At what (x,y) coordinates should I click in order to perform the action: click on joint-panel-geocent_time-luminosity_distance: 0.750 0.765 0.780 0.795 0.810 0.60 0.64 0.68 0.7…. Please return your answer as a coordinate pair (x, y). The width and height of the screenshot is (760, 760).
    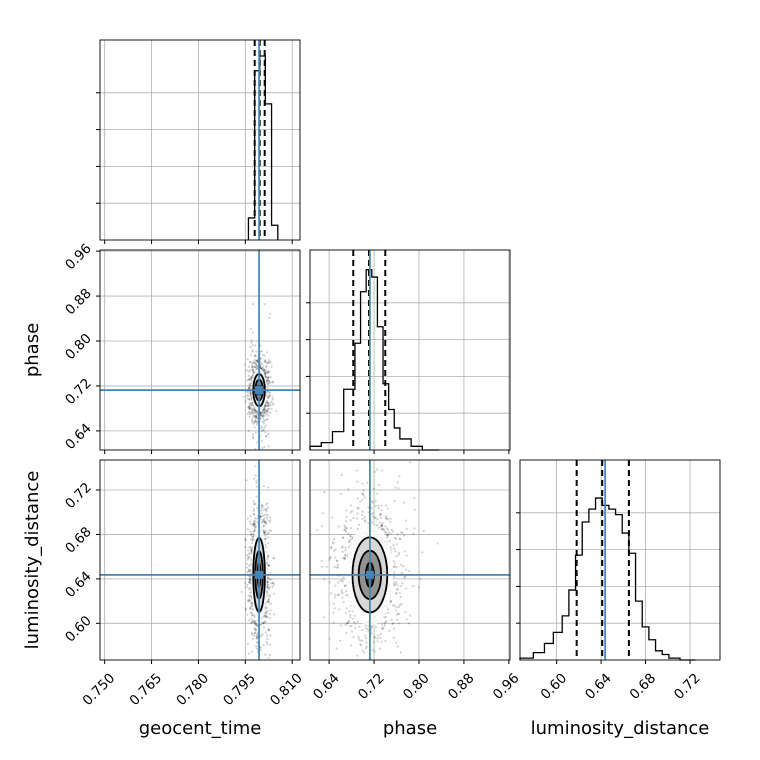
    Looking at the image, I should click on (184, 584).